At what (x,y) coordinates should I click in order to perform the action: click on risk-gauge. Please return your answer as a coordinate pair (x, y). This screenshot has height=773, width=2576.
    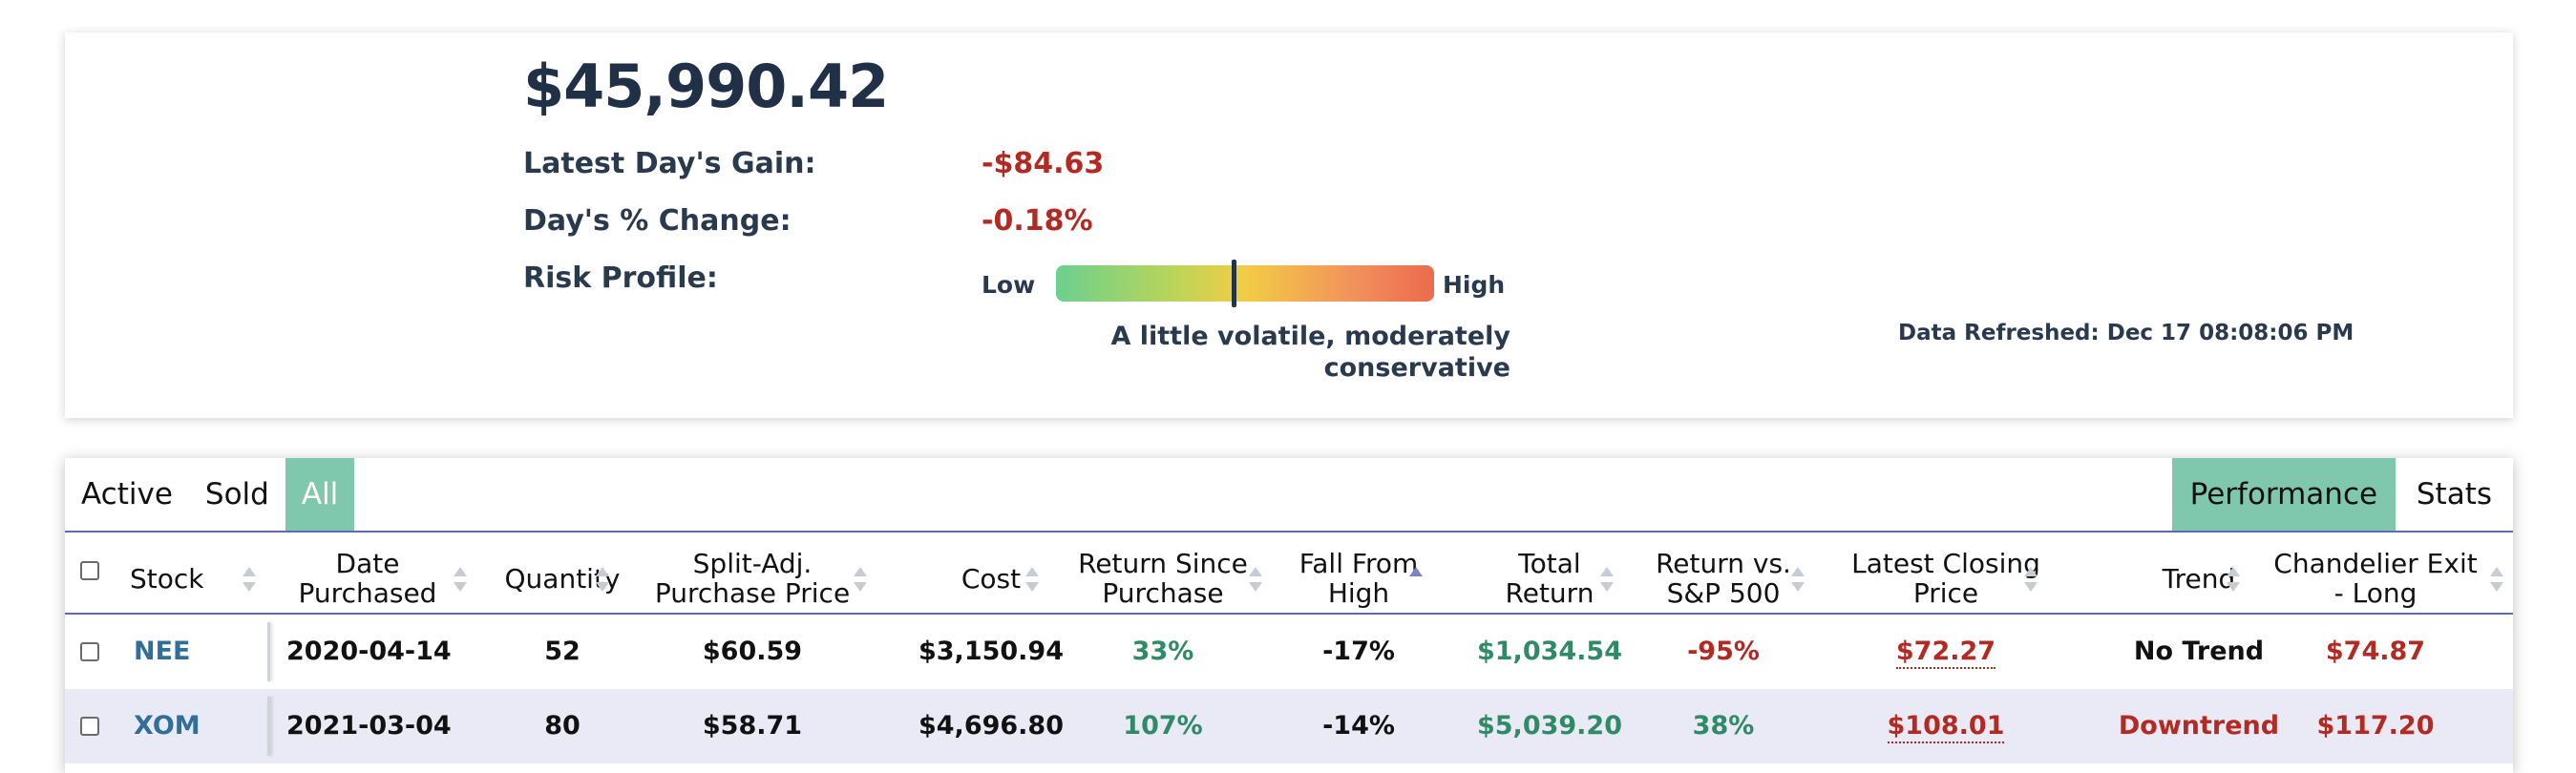
    Looking at the image, I should click on (1245, 283).